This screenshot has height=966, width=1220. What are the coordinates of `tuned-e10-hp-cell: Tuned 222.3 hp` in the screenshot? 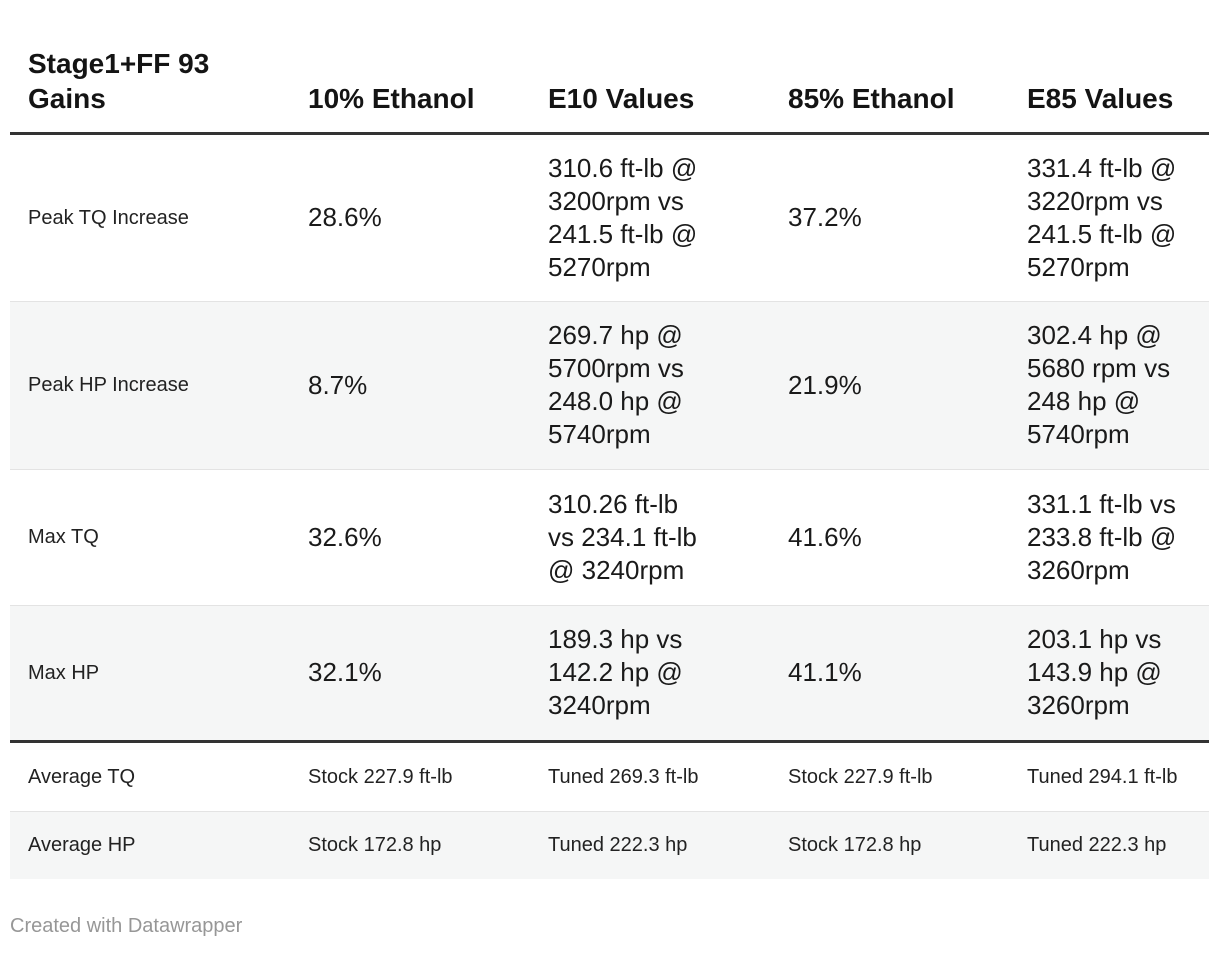 It's located at (658, 845).